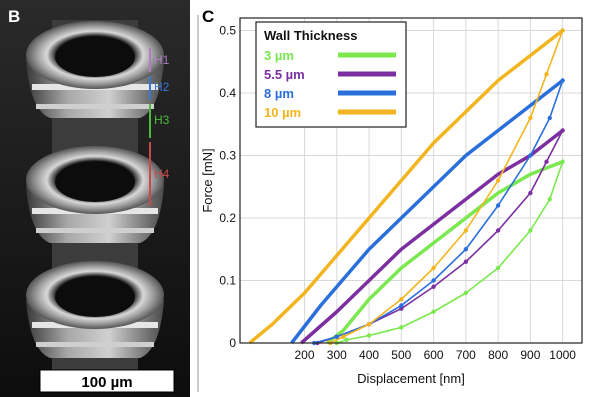 The height and width of the screenshot is (397, 589). What do you see at coordinates (227, 218) in the screenshot?
I see `y-tick-label: 0.2` at bounding box center [227, 218].